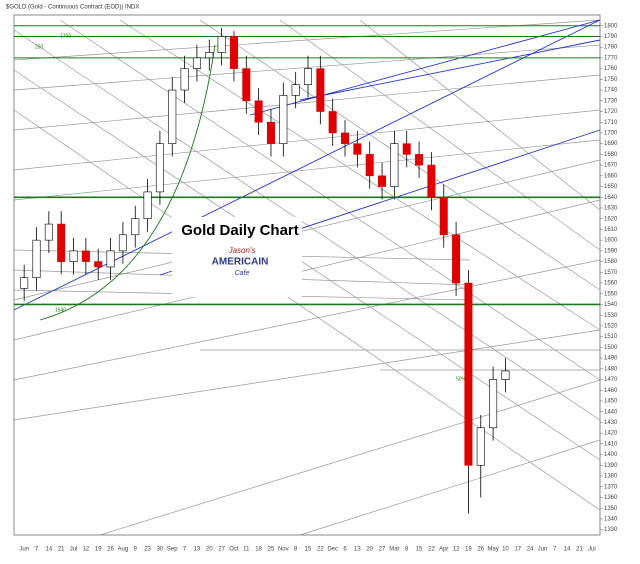  Describe the element at coordinates (611, 530) in the screenshot. I see `y-tick-label: 1330` at that location.